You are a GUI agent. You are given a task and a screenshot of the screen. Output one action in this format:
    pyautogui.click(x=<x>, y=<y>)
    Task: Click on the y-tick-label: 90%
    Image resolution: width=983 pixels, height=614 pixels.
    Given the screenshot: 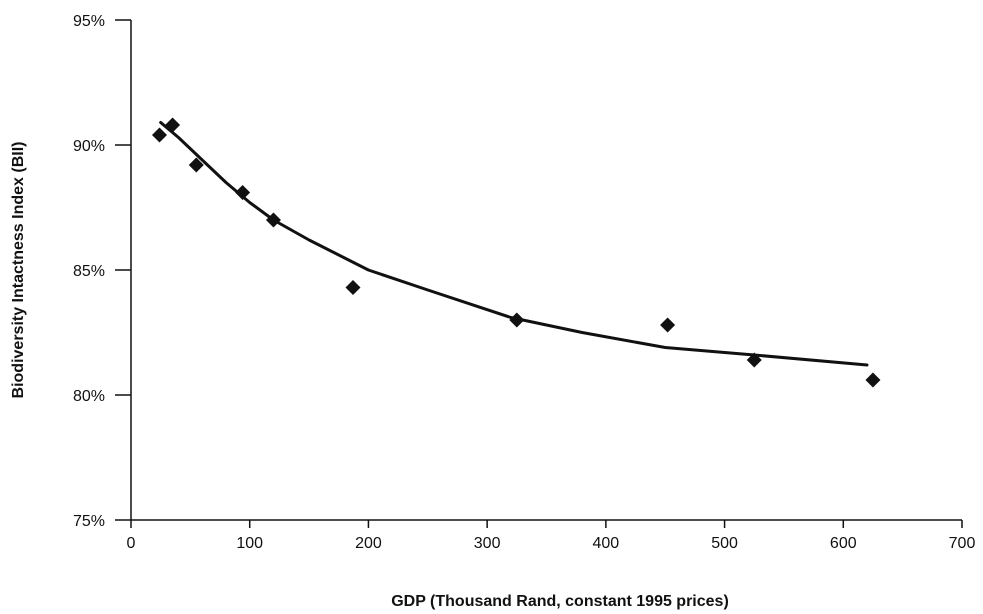 What is the action you would take?
    pyautogui.click(x=89, y=146)
    